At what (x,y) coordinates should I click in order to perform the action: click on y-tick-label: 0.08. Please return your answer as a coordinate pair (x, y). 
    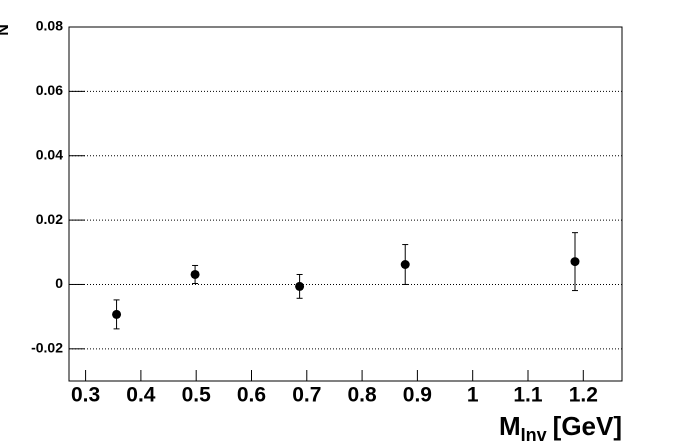
    Looking at the image, I should click on (49, 26).